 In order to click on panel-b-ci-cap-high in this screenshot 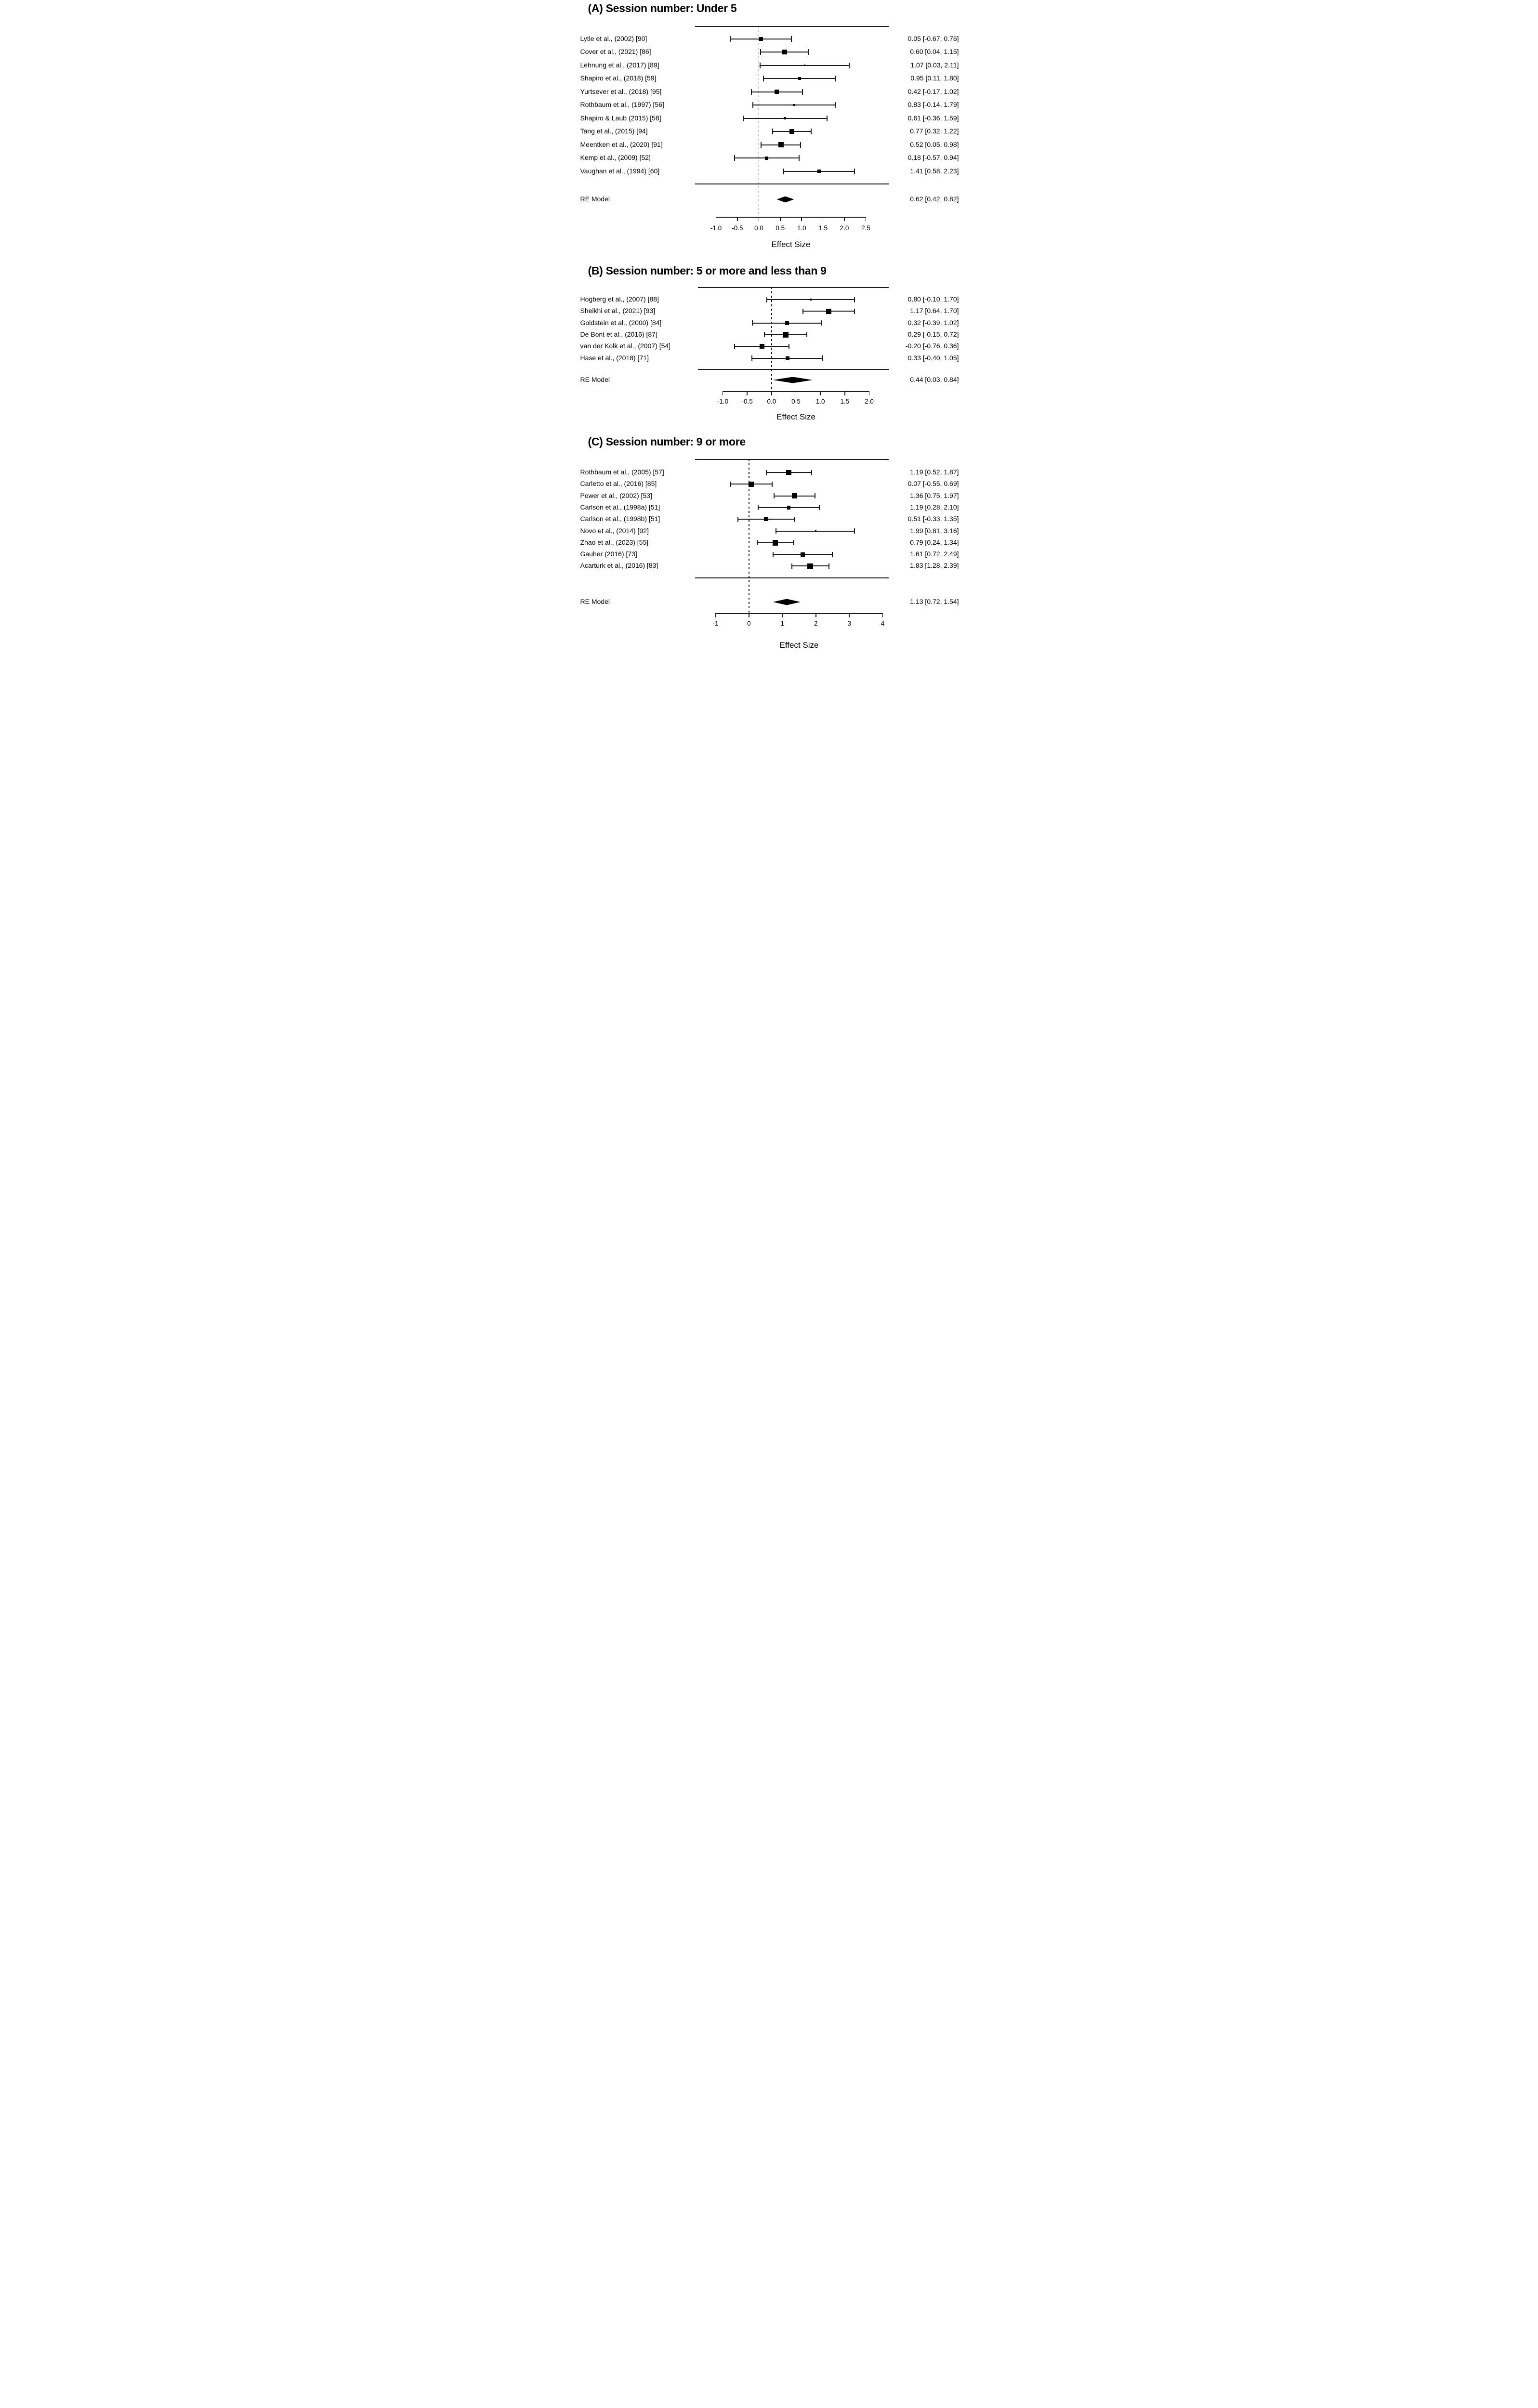, I will do `click(823, 358)`.